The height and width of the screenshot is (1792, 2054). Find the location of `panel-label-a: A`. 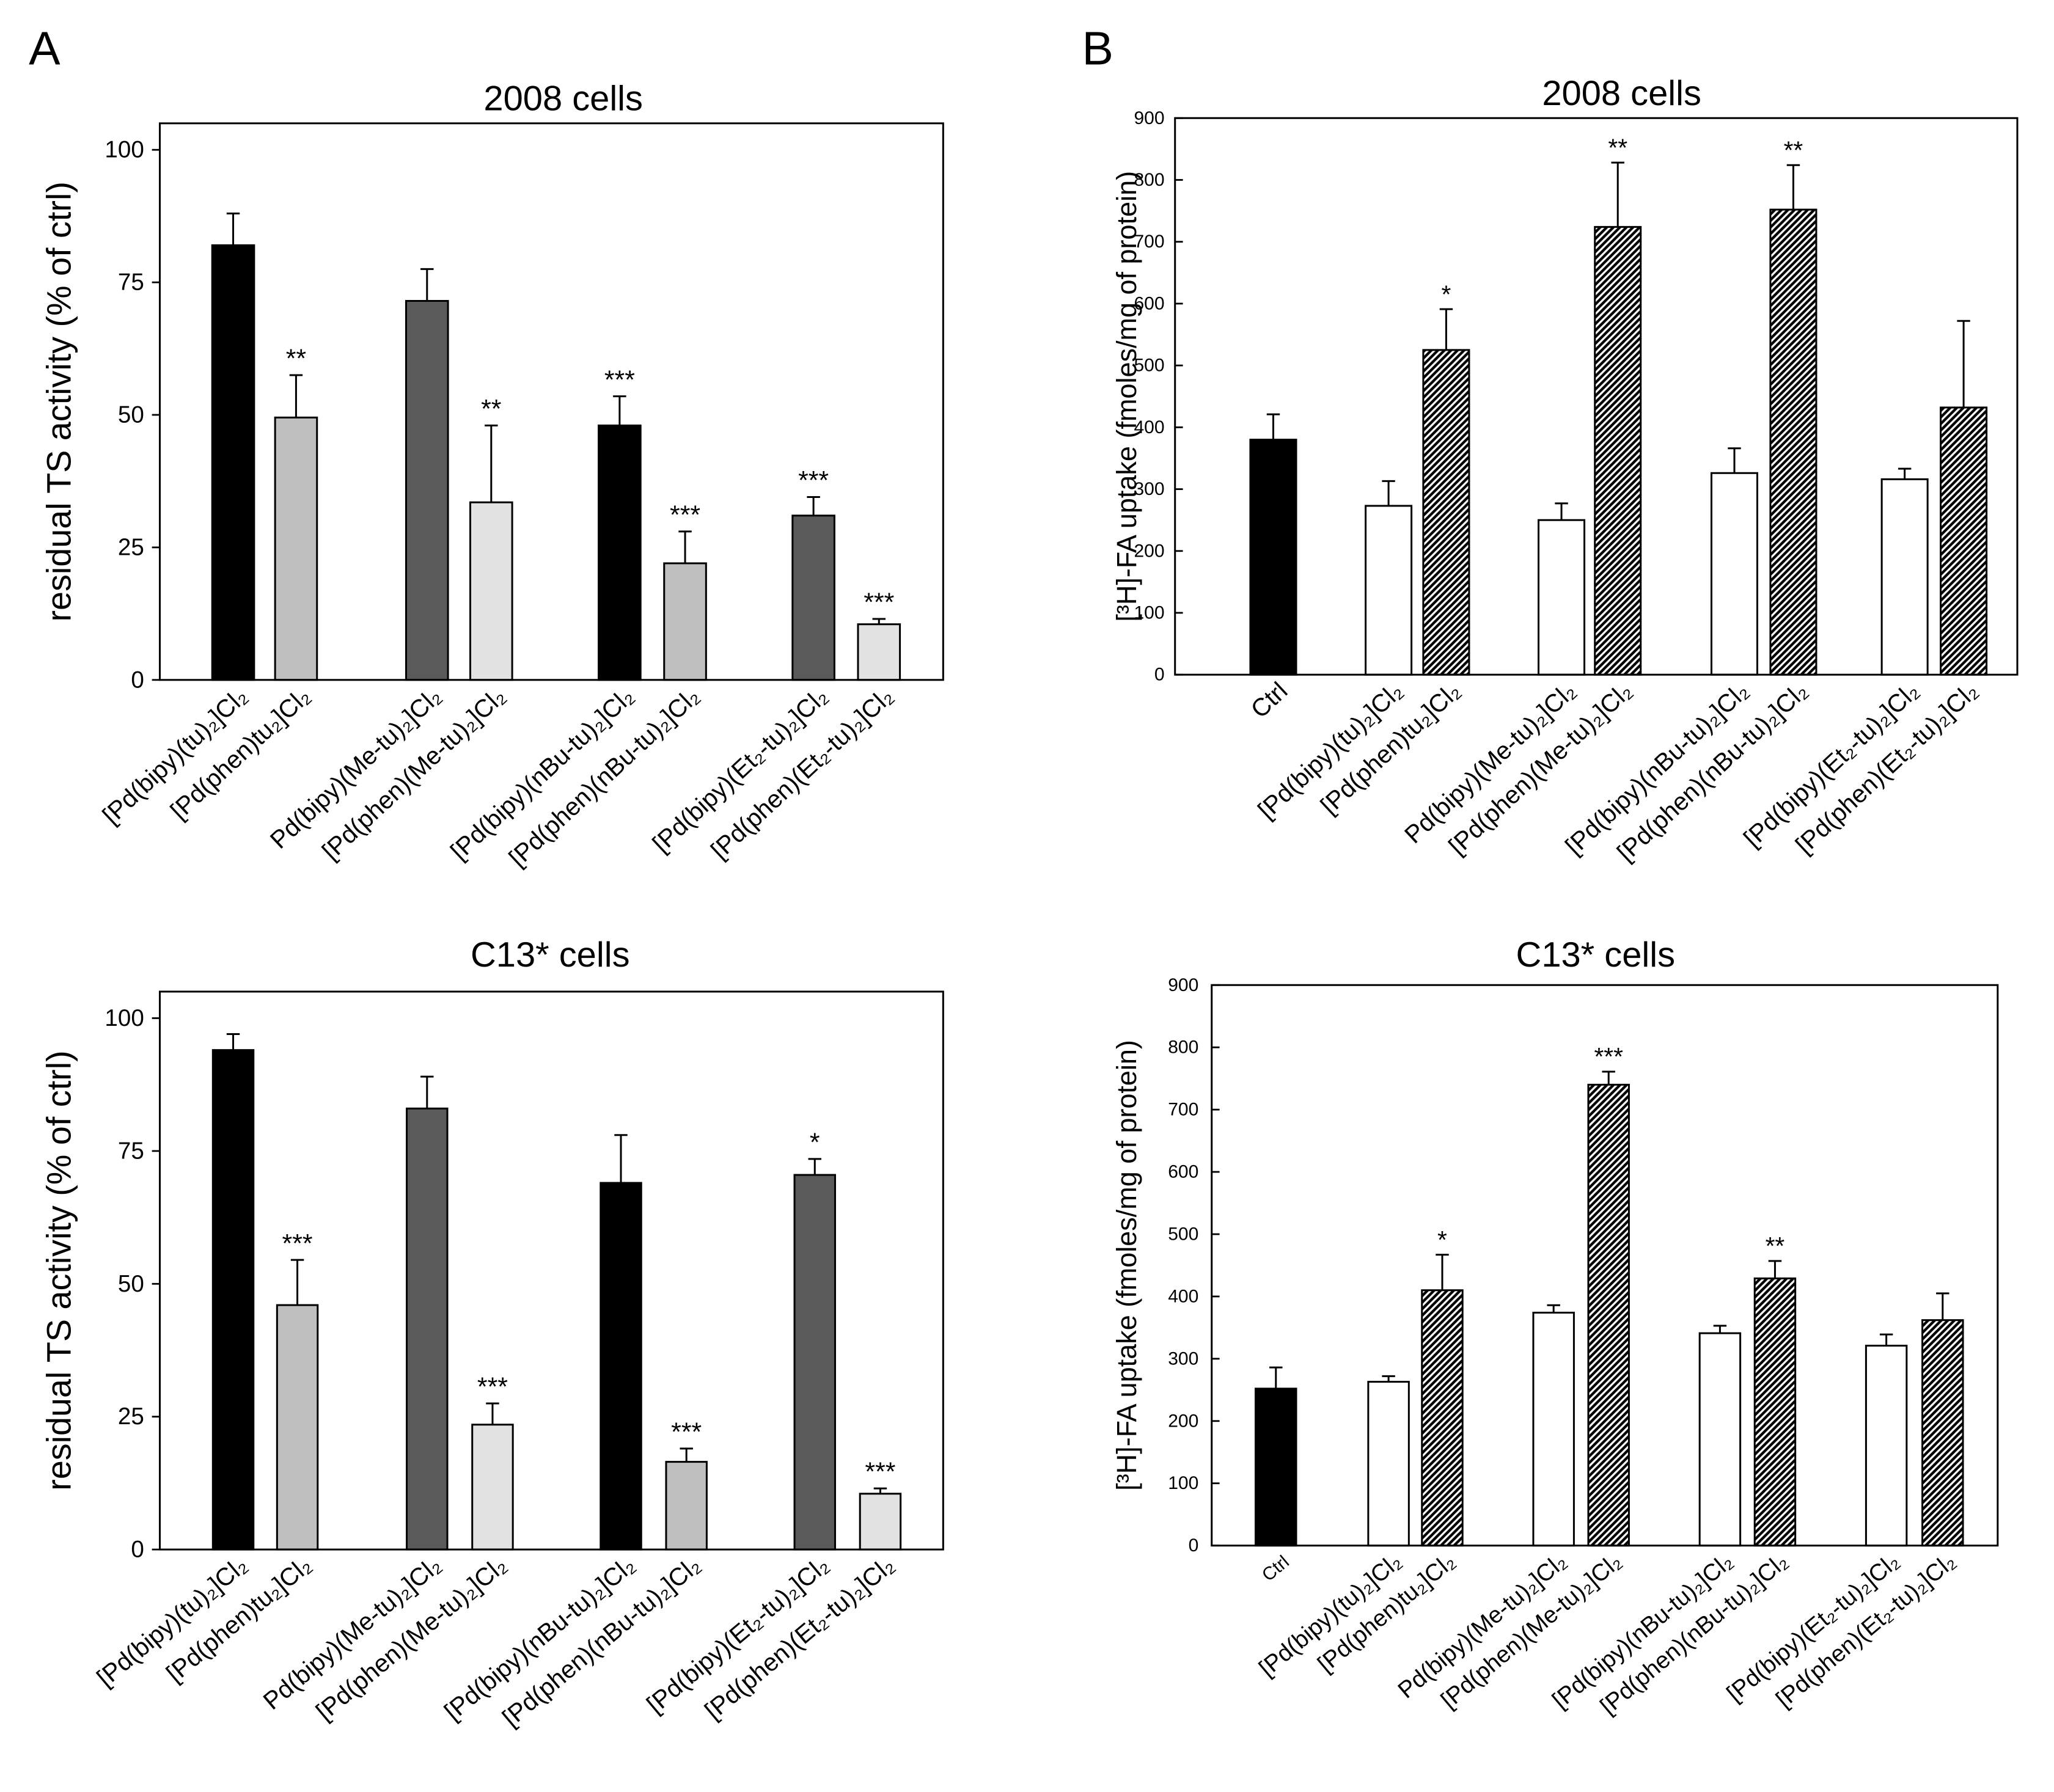

panel-label-a: A is located at coordinates (45, 48).